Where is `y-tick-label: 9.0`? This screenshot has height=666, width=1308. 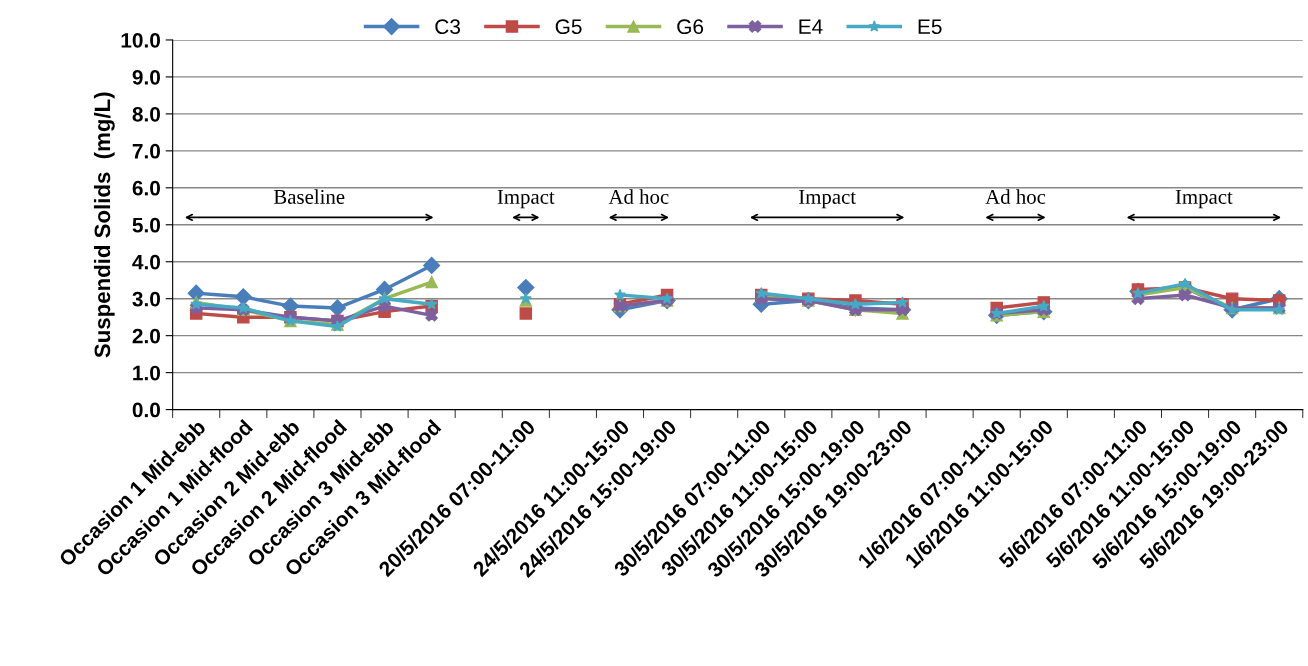
y-tick-label: 9.0 is located at coordinates (146, 77).